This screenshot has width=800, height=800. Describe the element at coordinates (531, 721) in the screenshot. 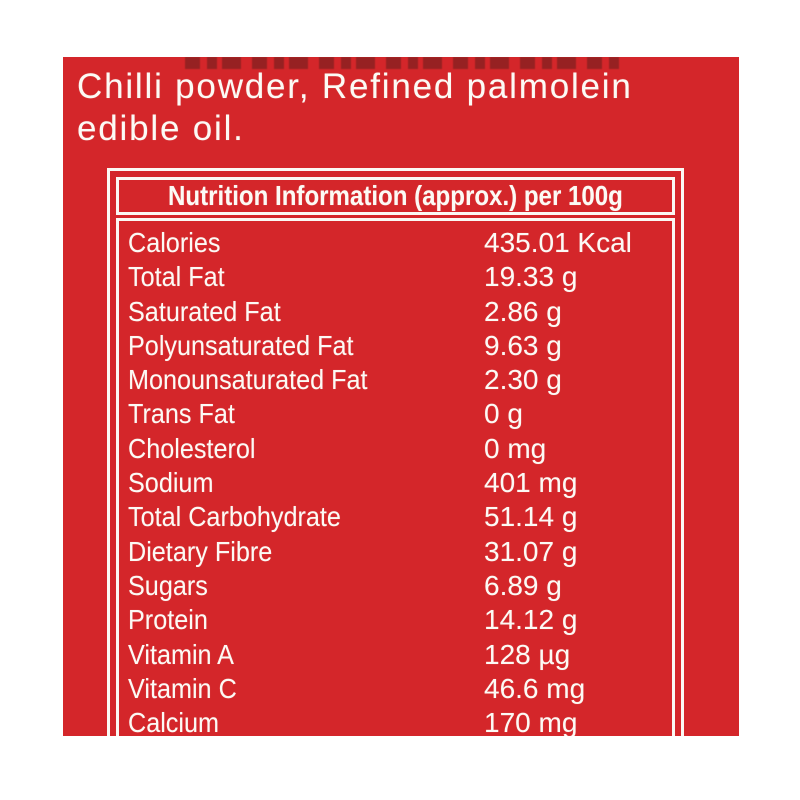

I see `nutrient-value: 170 mg` at that location.